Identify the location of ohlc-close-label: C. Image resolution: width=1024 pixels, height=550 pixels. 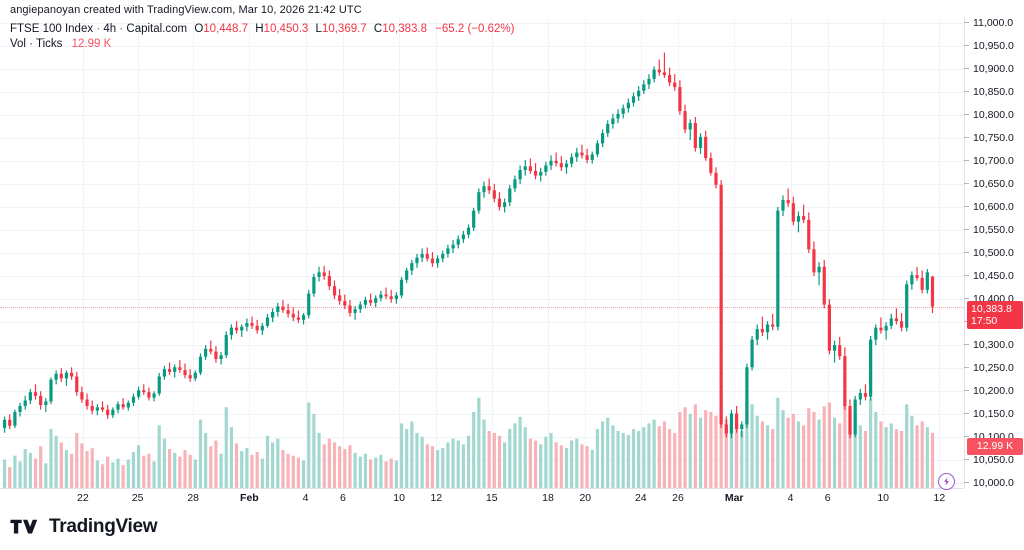
(378, 29).